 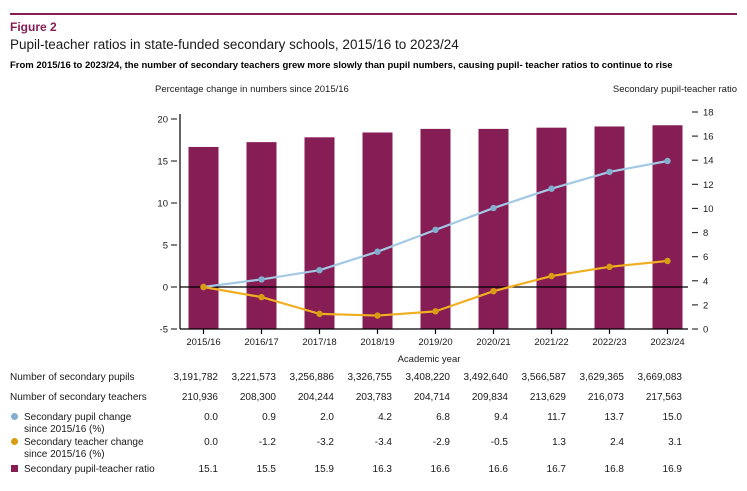 What do you see at coordinates (443, 417) in the screenshot?
I see `table-cell: 6.8` at bounding box center [443, 417].